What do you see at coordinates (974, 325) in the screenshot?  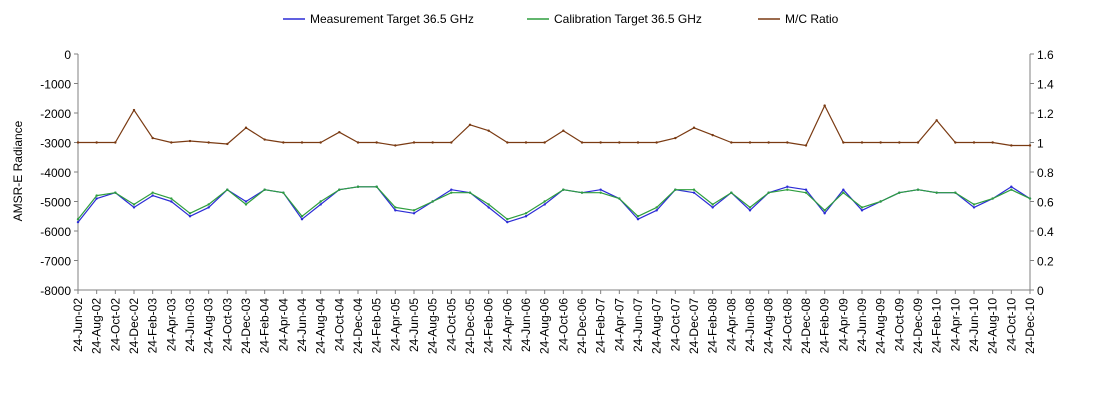 I see `x-tick-label: 24-Jun-10` at bounding box center [974, 325].